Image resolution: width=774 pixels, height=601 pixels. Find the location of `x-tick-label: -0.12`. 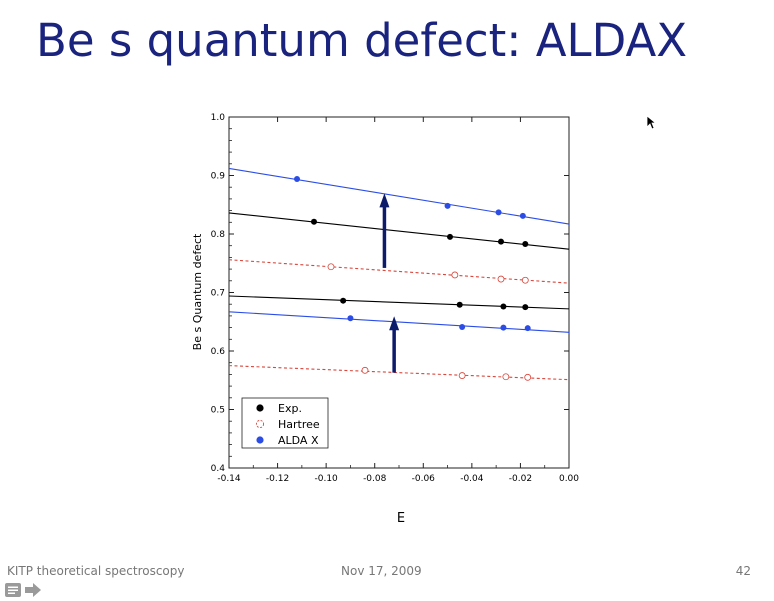

x-tick-label: -0.12 is located at coordinates (277, 479).